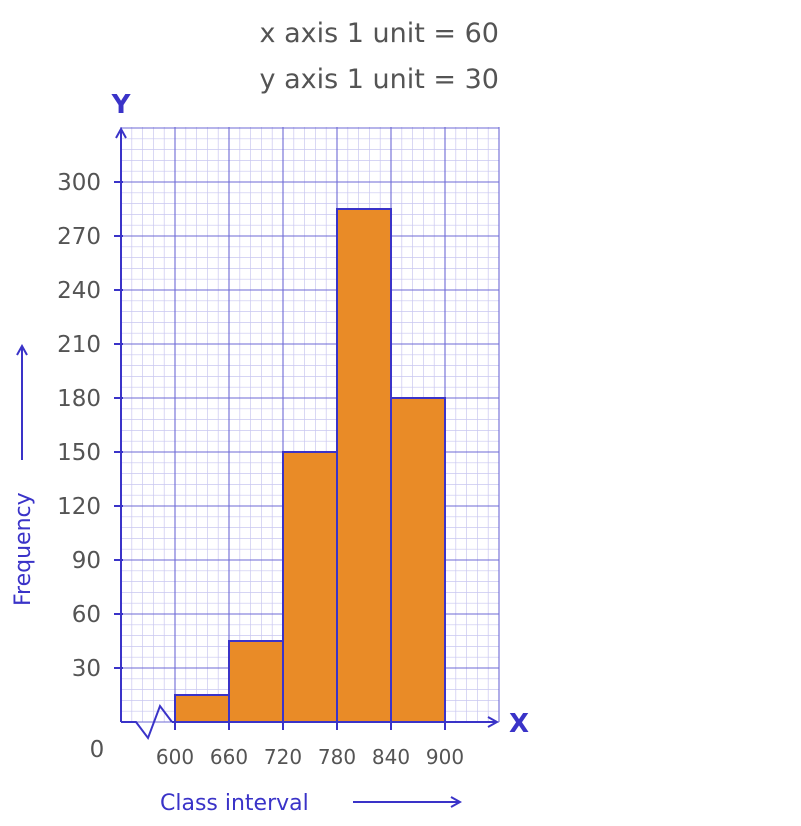 This screenshot has width=801, height=826. What do you see at coordinates (86, 615) in the screenshot?
I see `y-tick-label: 60` at bounding box center [86, 615].